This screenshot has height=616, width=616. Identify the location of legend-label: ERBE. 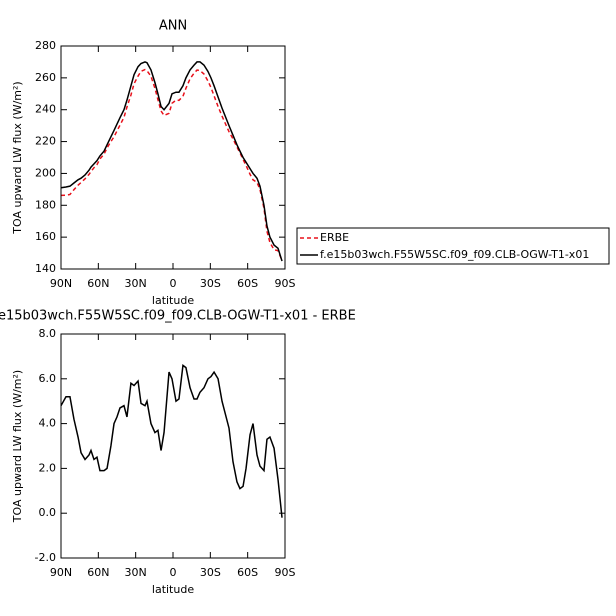
(334, 237).